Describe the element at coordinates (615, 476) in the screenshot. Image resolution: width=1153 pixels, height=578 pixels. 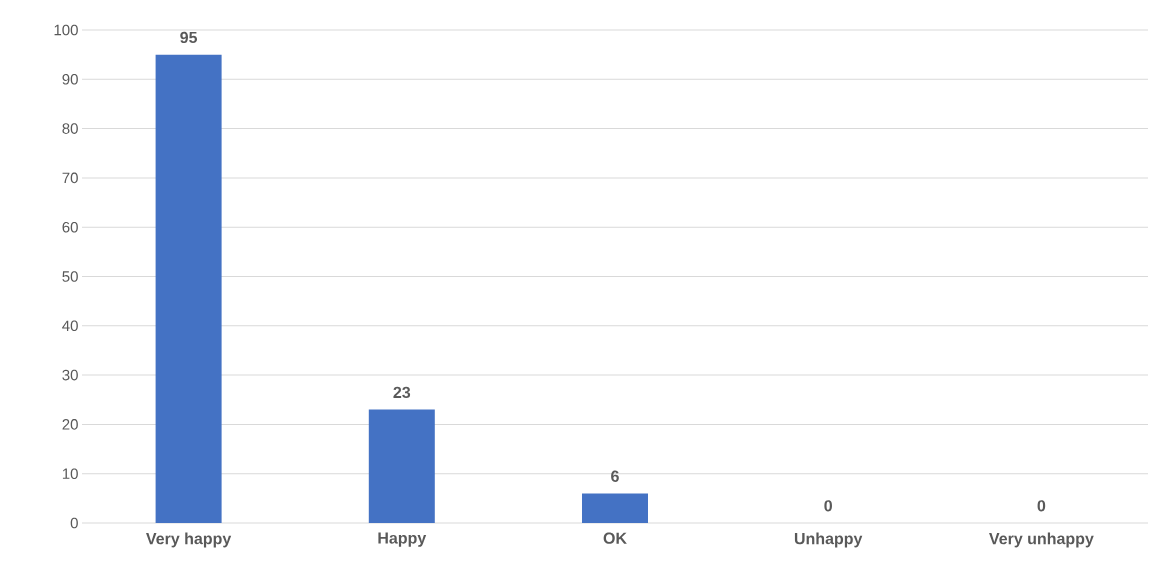
I see `data-label: 6` at that location.